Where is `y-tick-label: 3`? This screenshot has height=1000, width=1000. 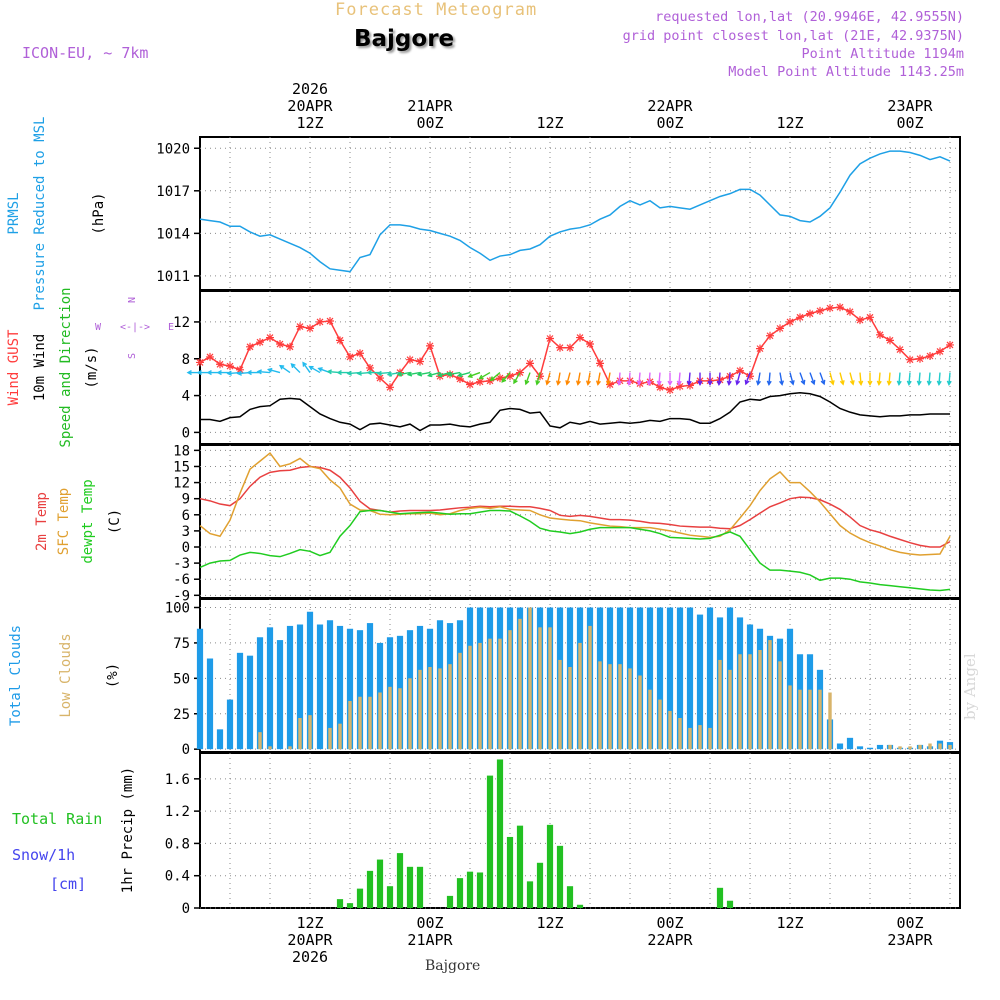
y-tick-label: 3 is located at coordinates (186, 532).